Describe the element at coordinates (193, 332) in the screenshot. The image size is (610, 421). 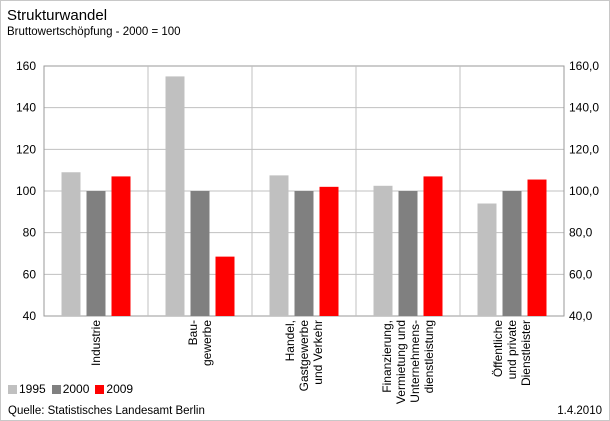
I see `x-category-label: Bau-` at that location.